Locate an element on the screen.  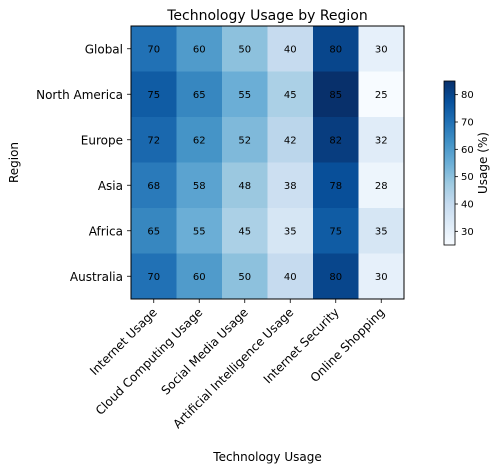
x-tick-label: Social Media Usage is located at coordinates (204, 351).